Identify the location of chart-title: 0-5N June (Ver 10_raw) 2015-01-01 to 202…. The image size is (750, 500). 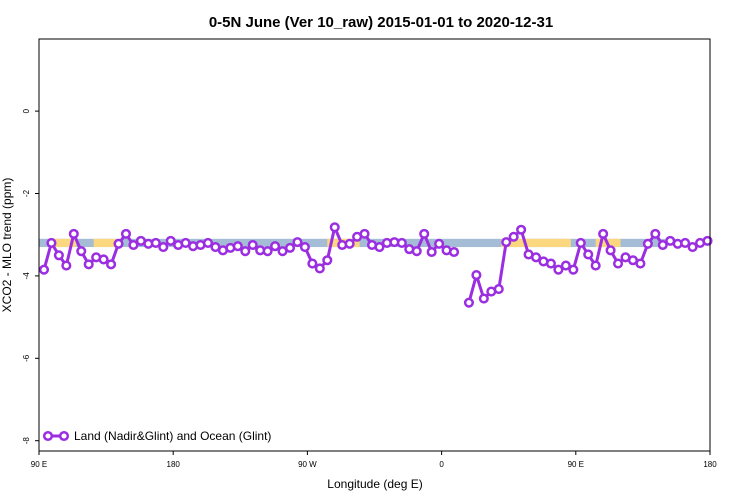
(381, 22).